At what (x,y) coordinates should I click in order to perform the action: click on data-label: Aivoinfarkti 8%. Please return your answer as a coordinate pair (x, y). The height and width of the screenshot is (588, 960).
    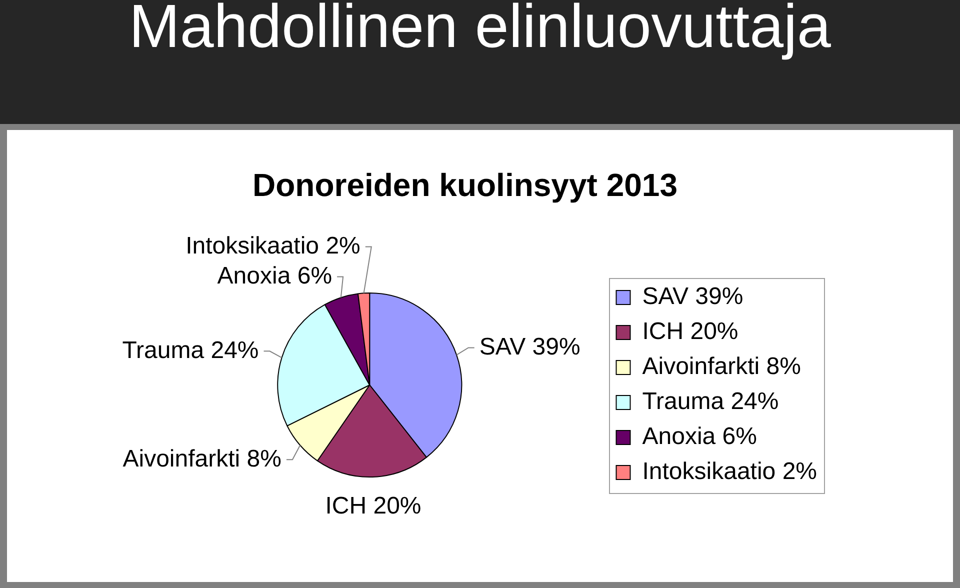
    Looking at the image, I should click on (202, 458).